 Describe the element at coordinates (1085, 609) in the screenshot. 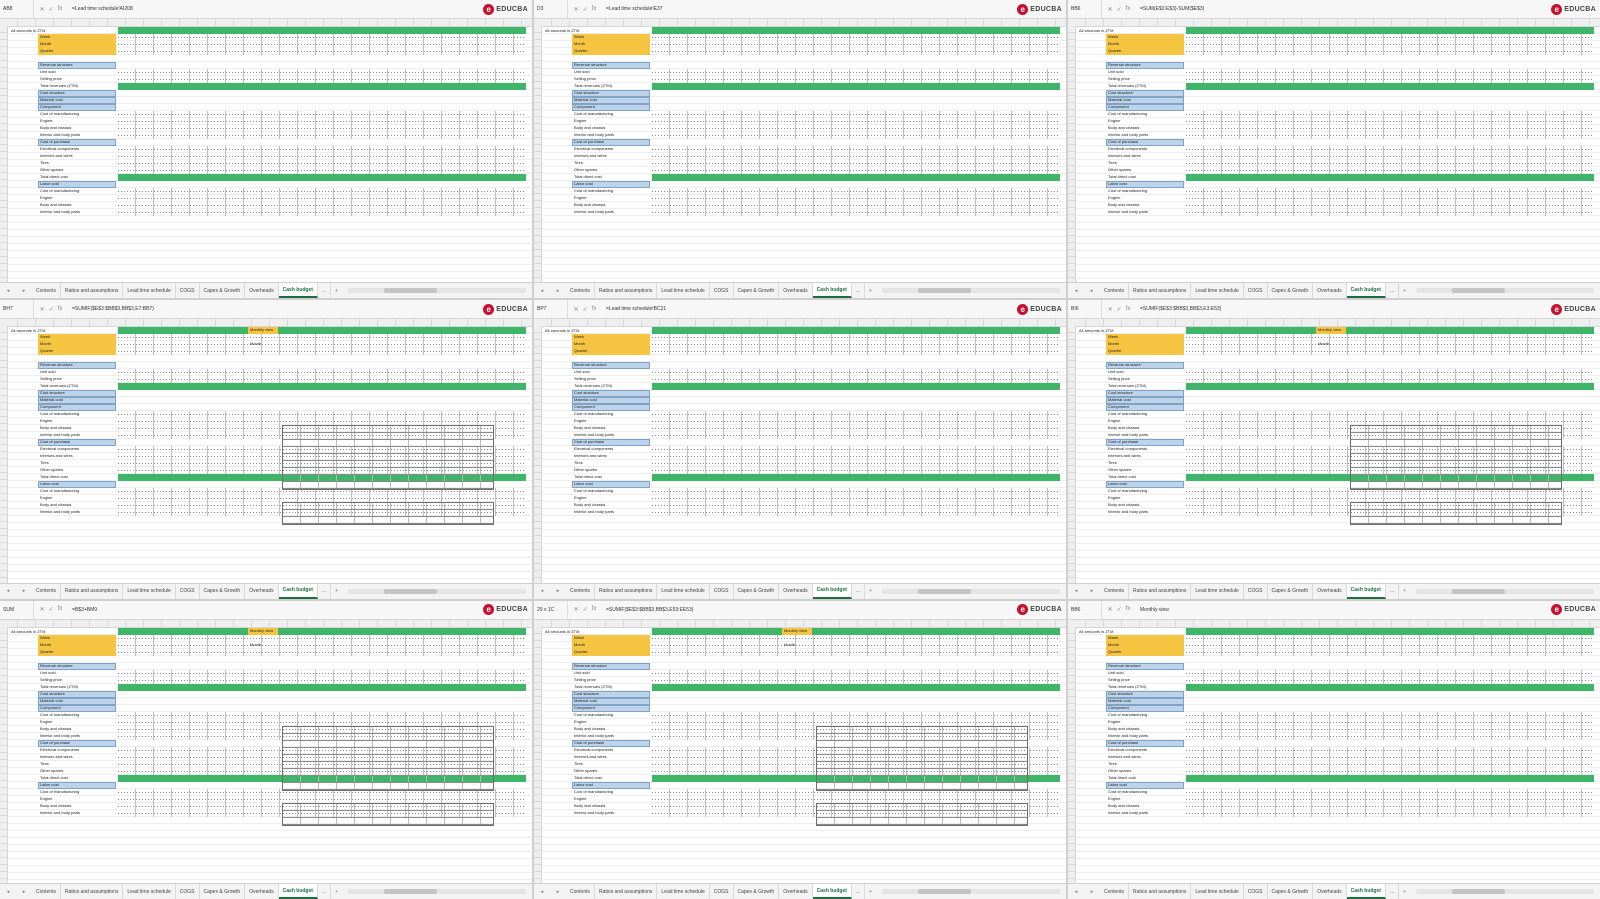

I see `name-box: BB6` at that location.